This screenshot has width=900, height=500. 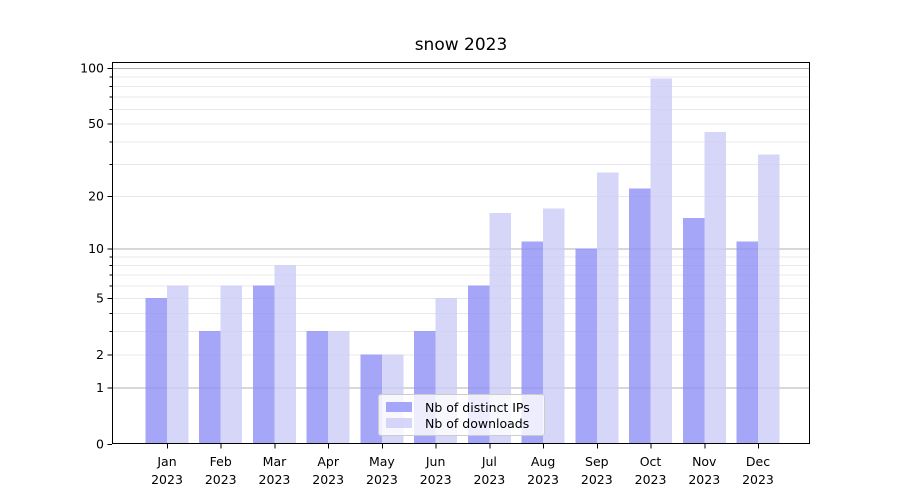 What do you see at coordinates (704, 461) in the screenshot?
I see `x-tick-label-month-nov: Nov` at bounding box center [704, 461].